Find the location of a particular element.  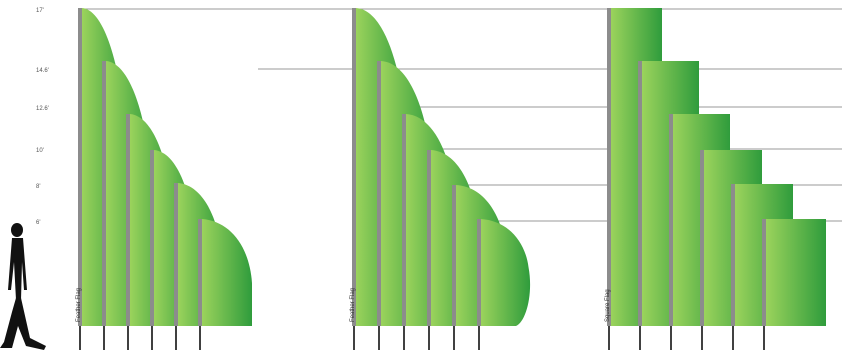

height-label: 12.6' is located at coordinates (42, 109).